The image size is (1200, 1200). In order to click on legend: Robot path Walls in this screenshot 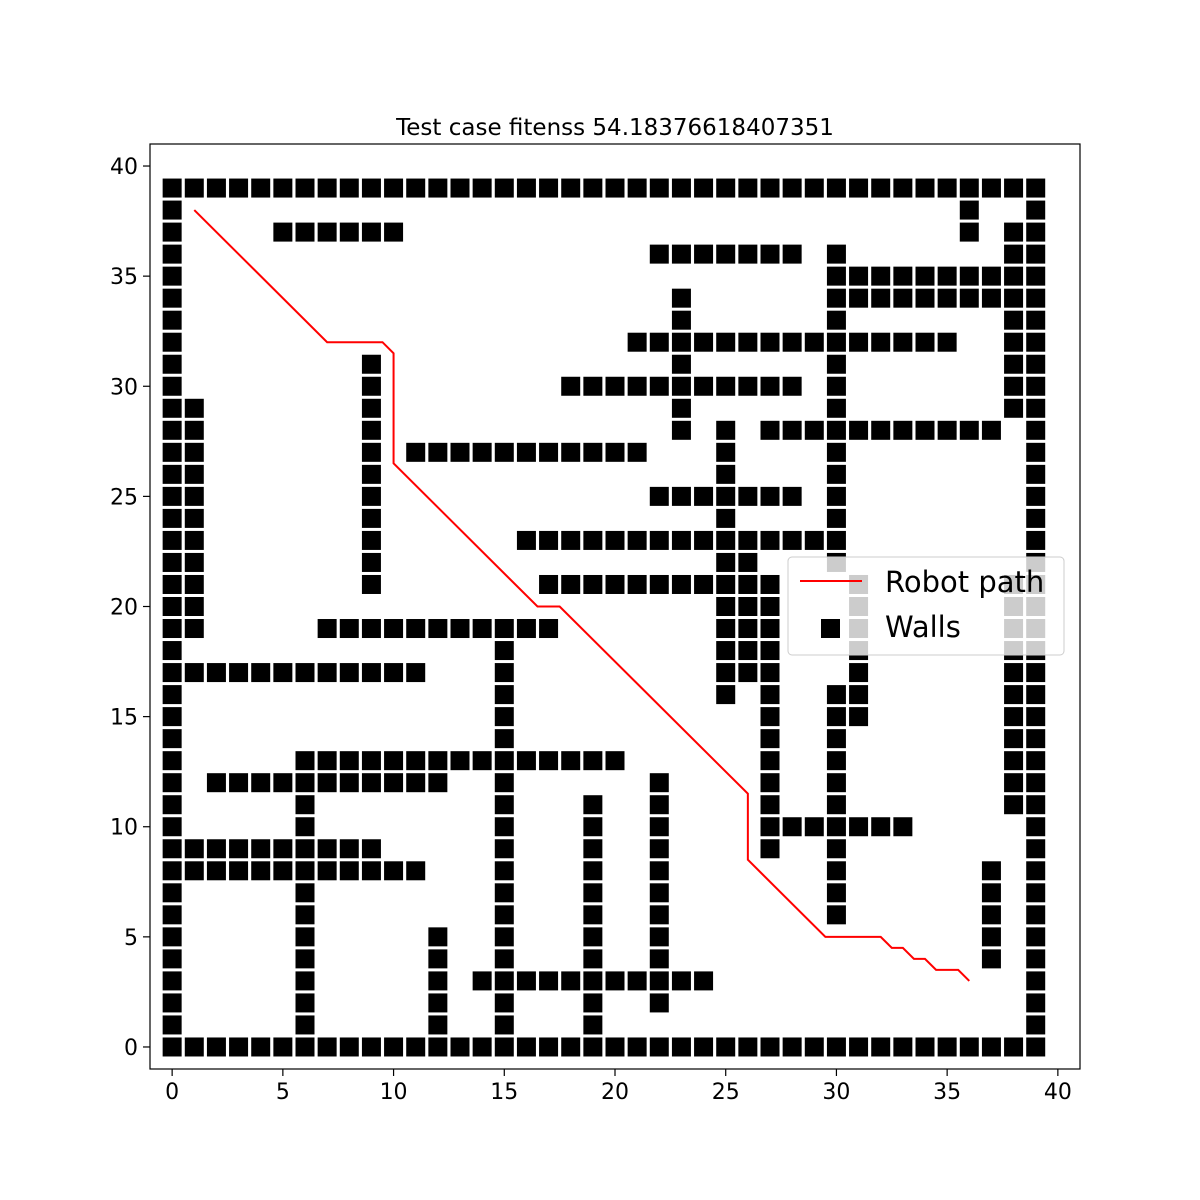, I will do `click(926, 606)`.